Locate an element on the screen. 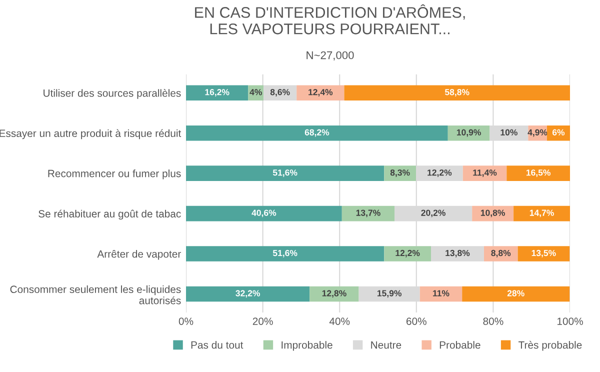 This screenshot has width=600, height=372. data-label: 58,8% is located at coordinates (457, 92).